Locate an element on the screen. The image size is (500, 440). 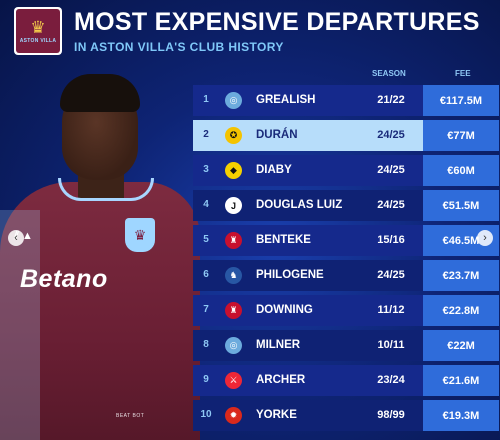
transfer-season: 21/22 is located at coordinates (391, 100).